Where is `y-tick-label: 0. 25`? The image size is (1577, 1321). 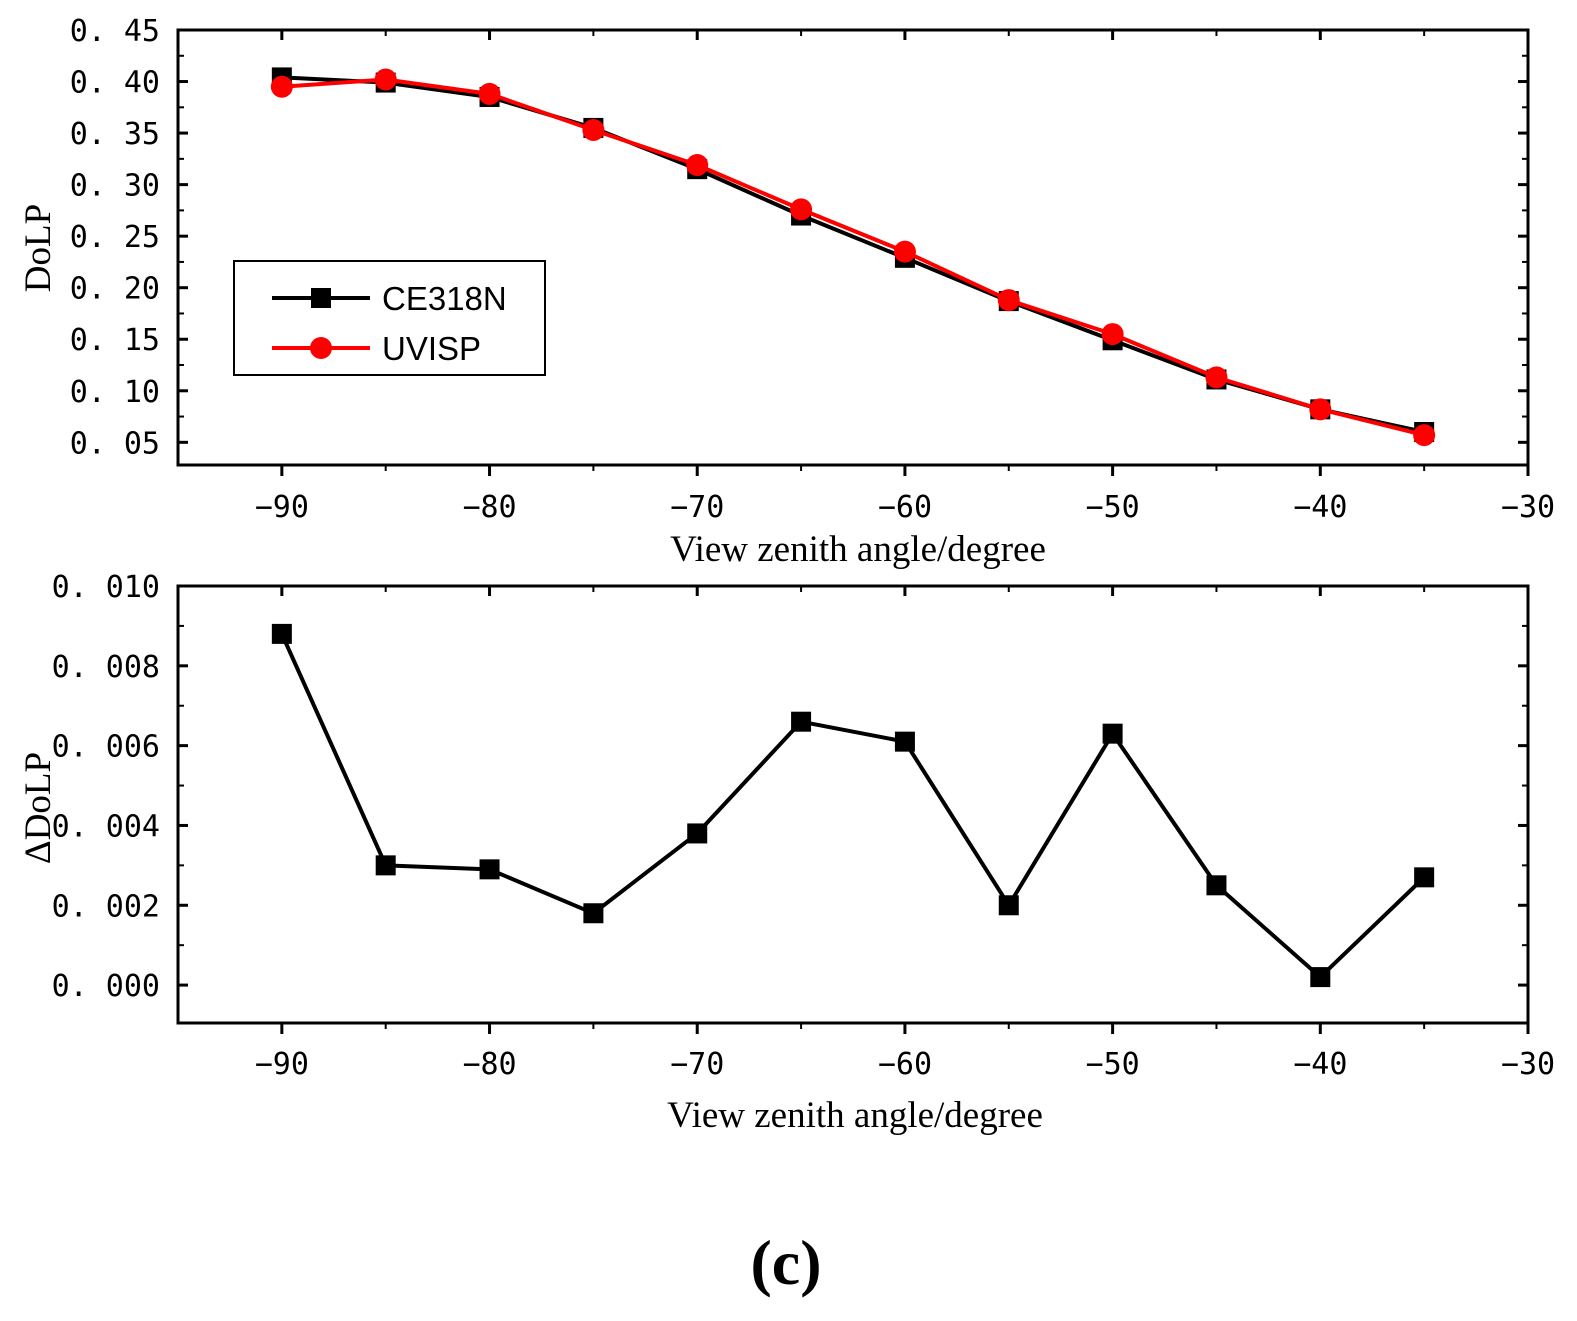
y-tick-label: 0. 25 is located at coordinates (115, 237).